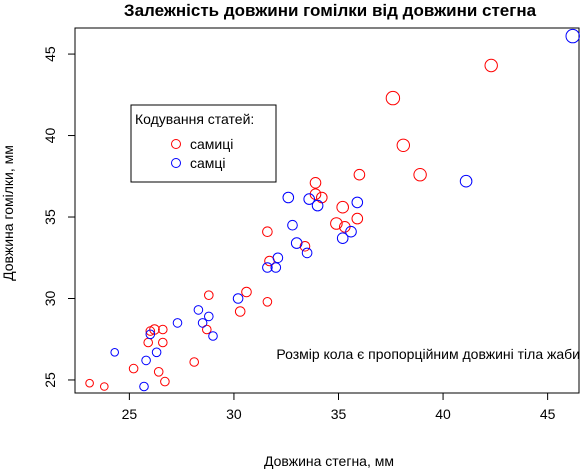 This screenshot has height=469, width=584. What do you see at coordinates (50, 217) in the screenshot?
I see `y-tick-label: 35` at bounding box center [50, 217].